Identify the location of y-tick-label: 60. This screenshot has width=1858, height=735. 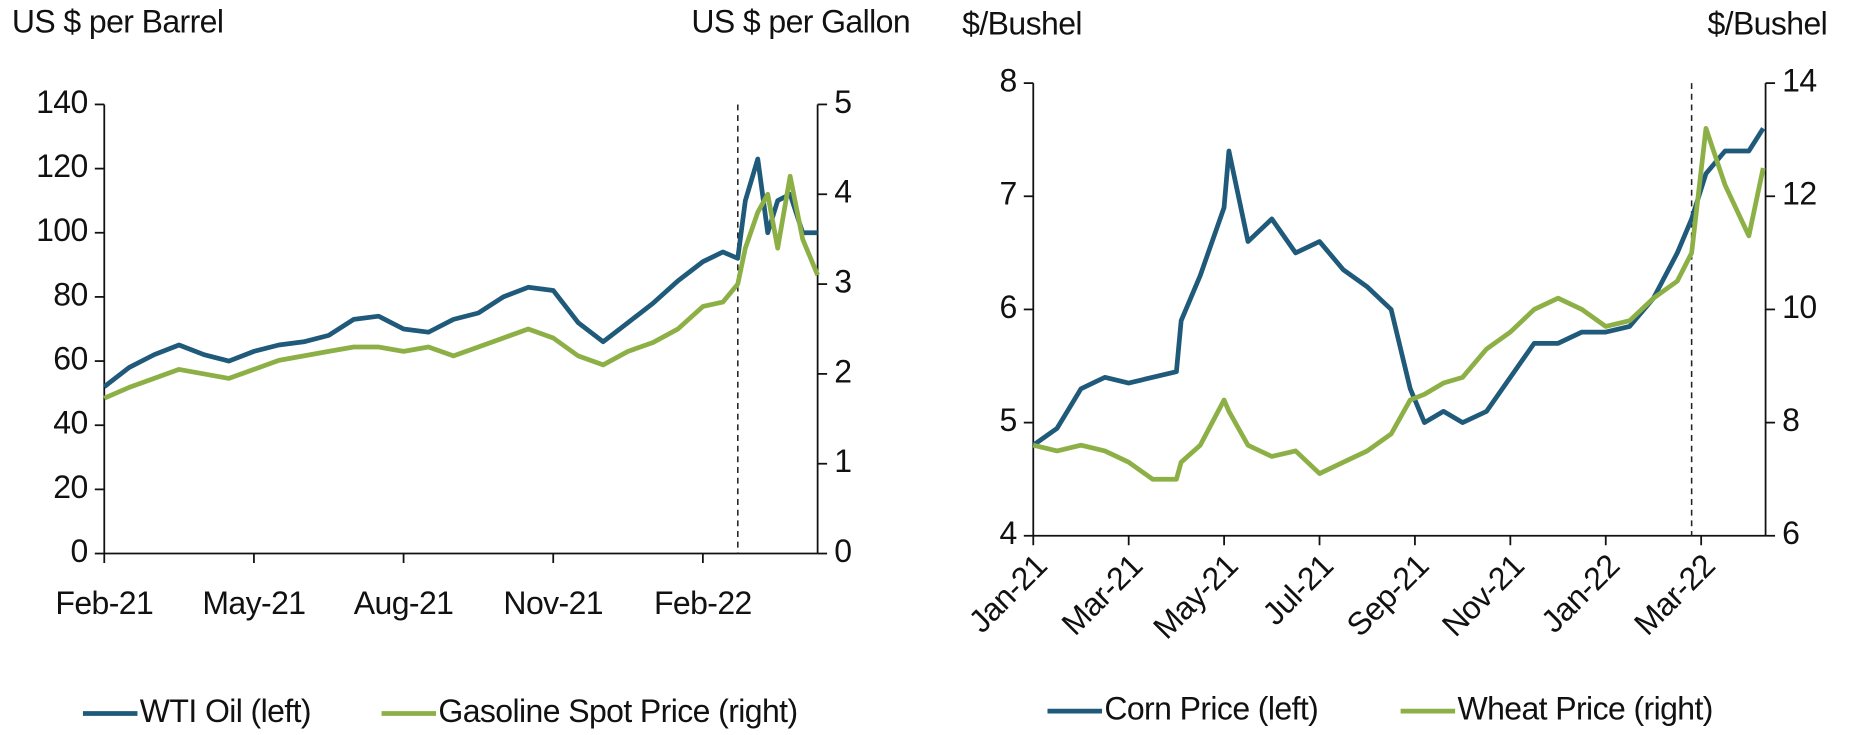
(70, 359).